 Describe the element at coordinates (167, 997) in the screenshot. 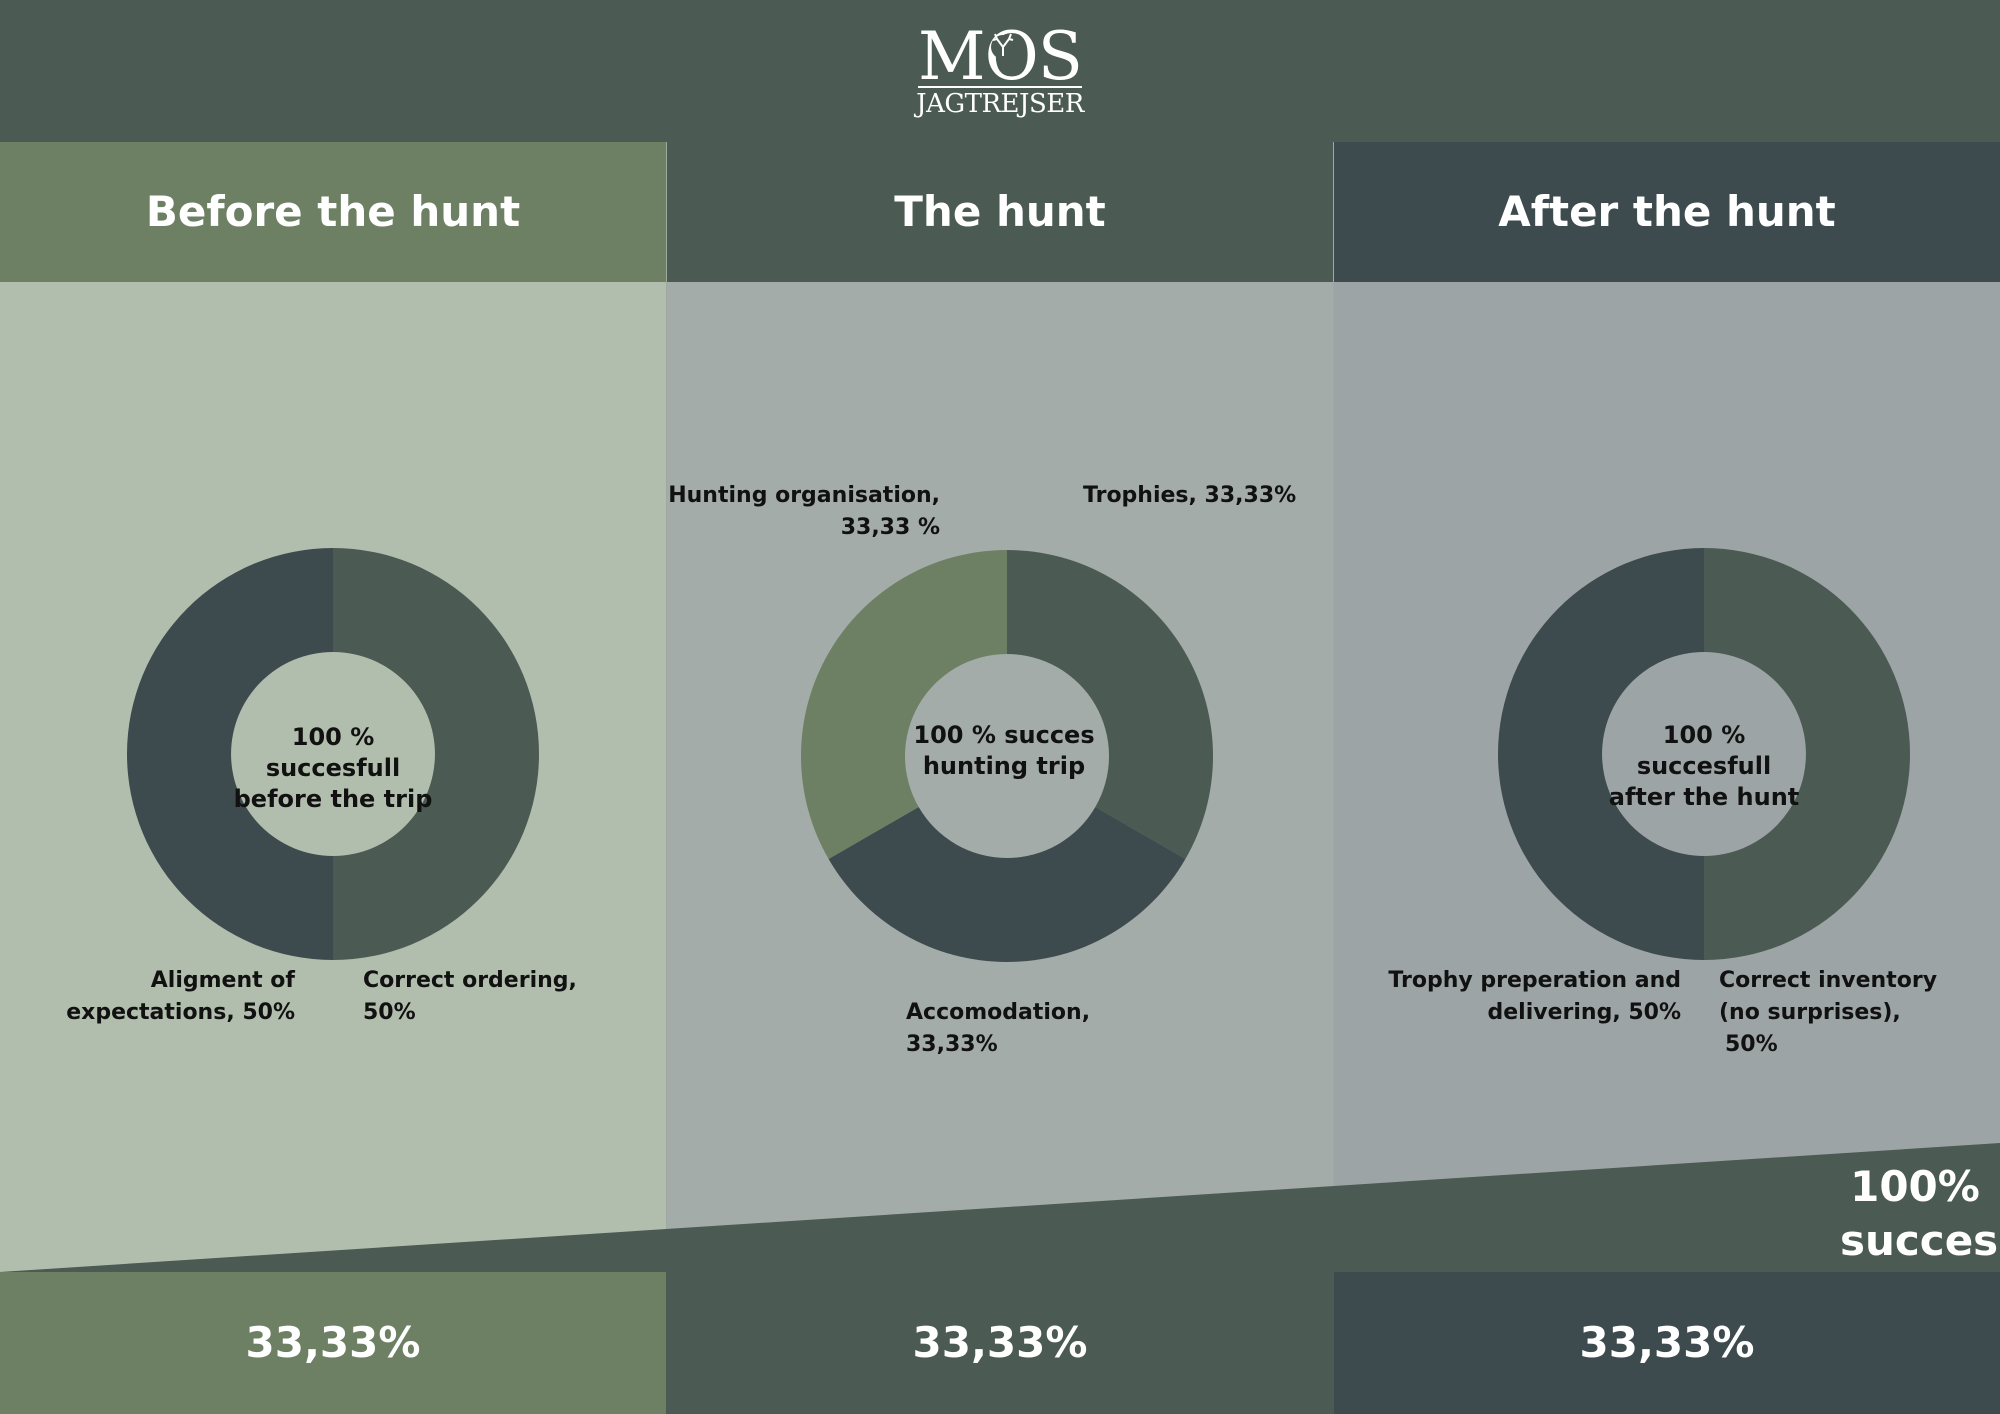

I see `slice-label-alignment-expectations: Aligment of expectations, 50%` at that location.